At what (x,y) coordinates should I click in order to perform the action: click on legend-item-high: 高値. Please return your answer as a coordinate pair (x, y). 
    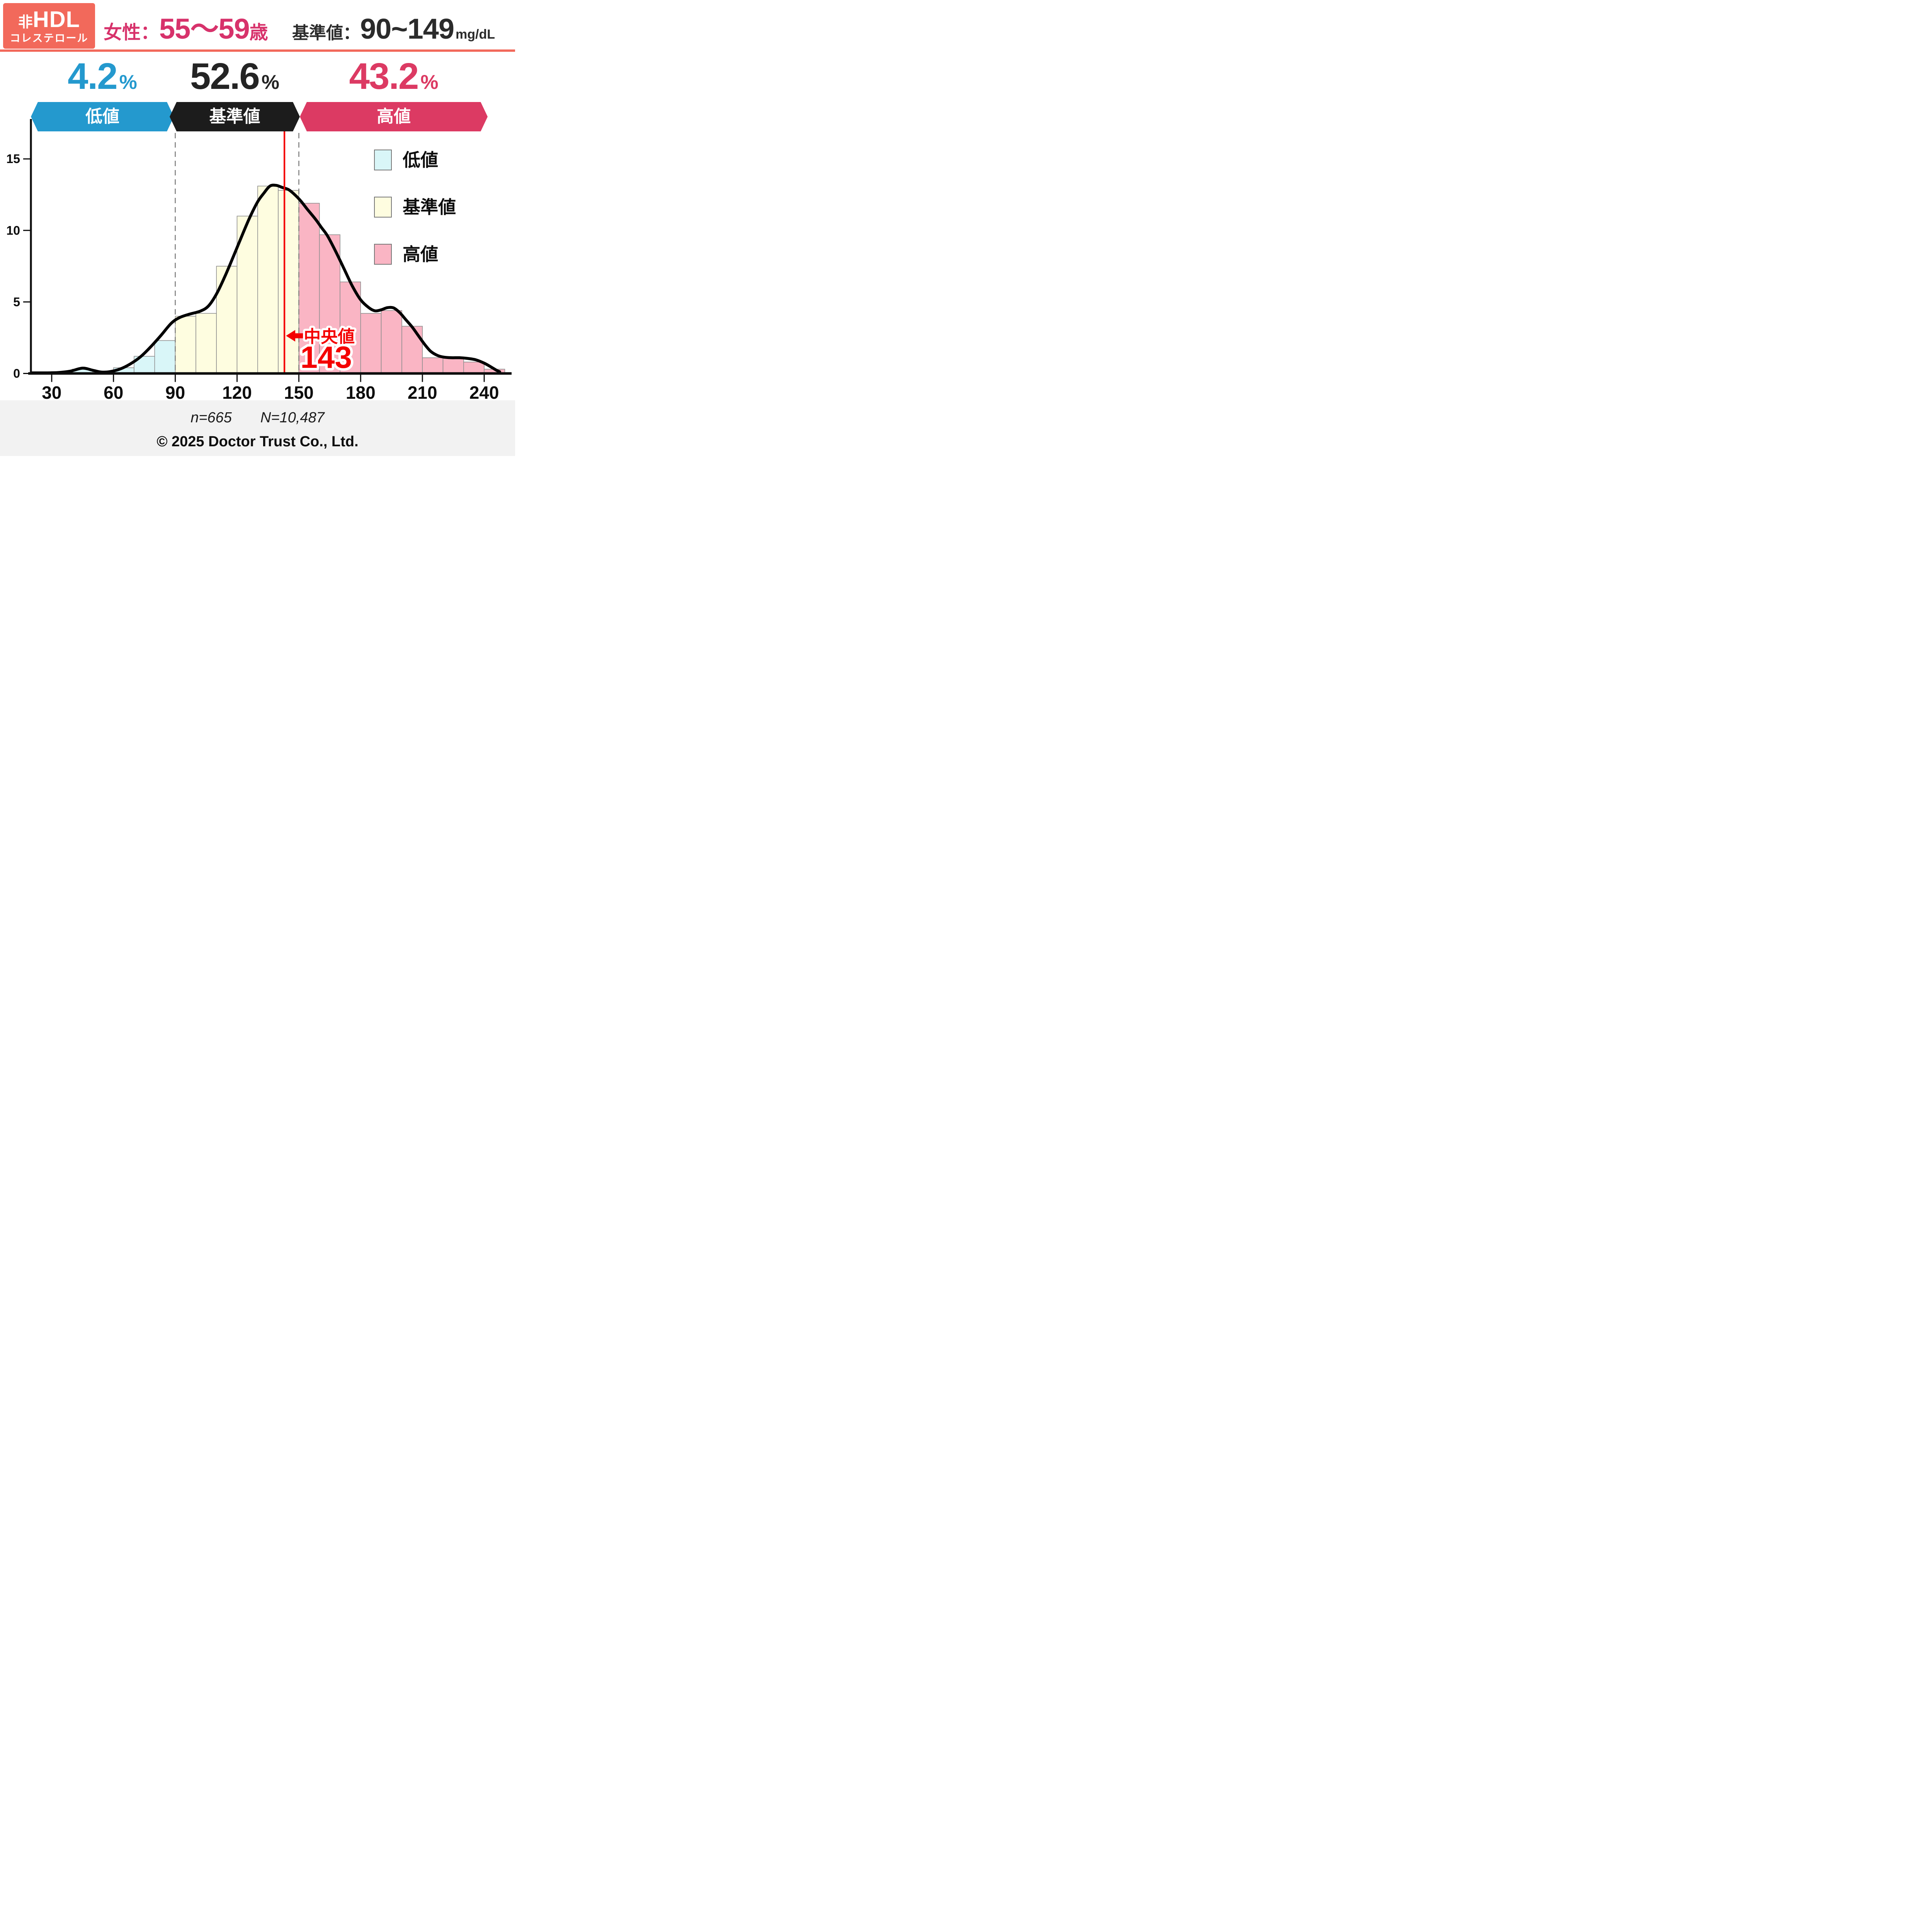
    Looking at the image, I should click on (415, 254).